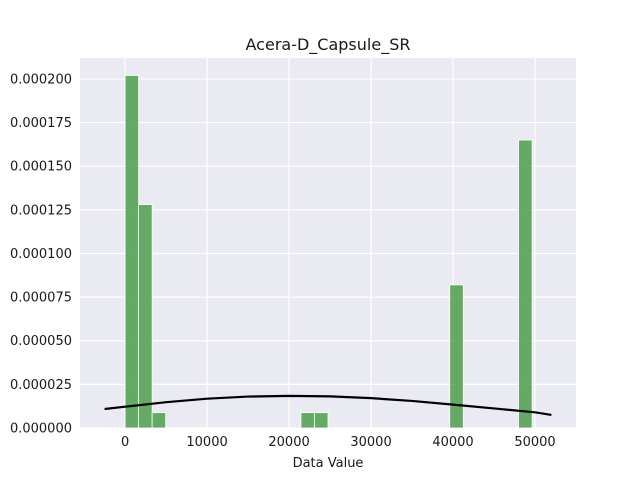  I want to click on y-tick-label: 0.000175, so click(41, 123).